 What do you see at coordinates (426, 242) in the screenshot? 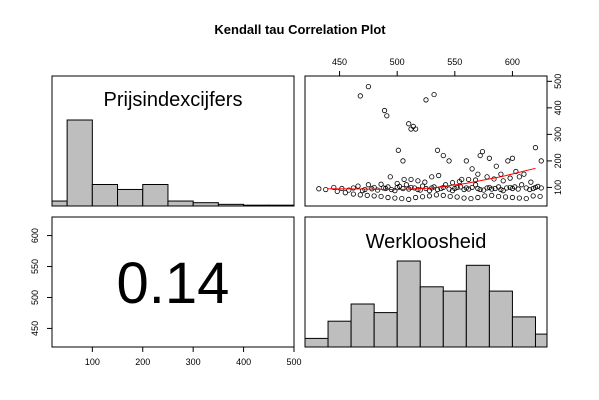
I see `label-werkloosheid: Werkloosheid` at bounding box center [426, 242].